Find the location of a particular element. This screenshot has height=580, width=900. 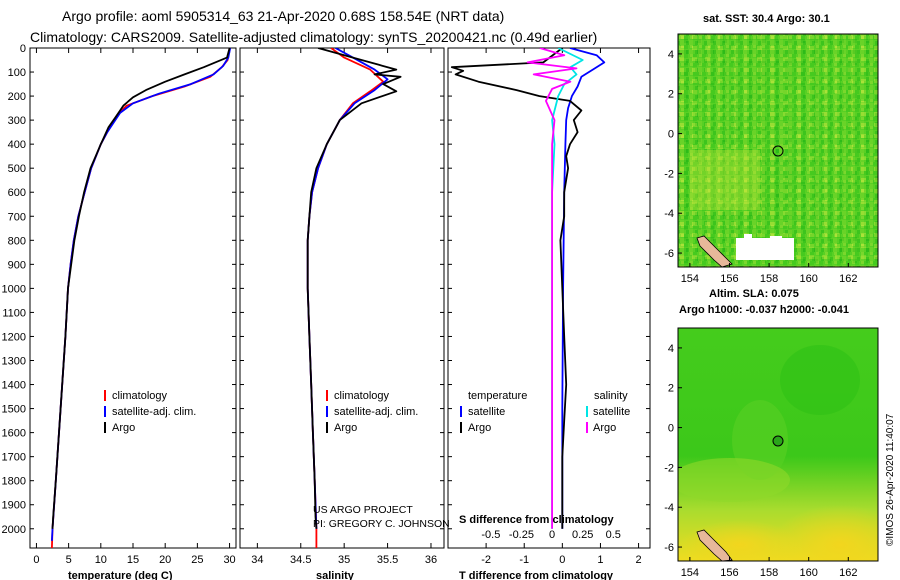

series-temperature-argo is located at coordinates (516, 288).